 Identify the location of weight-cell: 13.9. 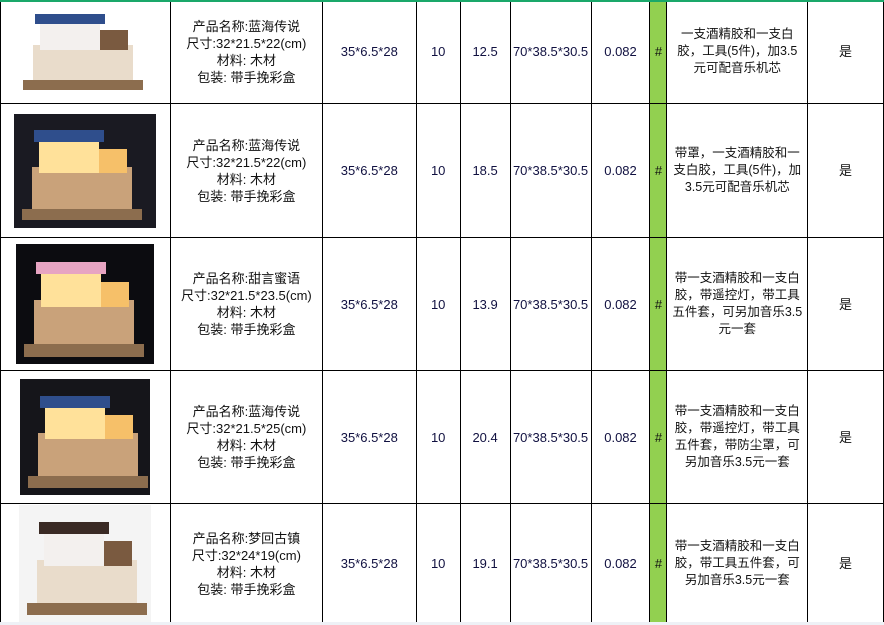
(485, 304).